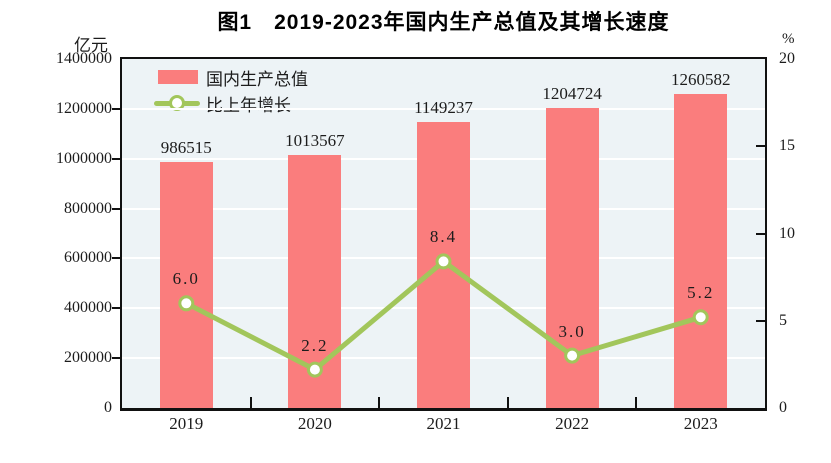 The height and width of the screenshot is (463, 831). What do you see at coordinates (315, 141) in the screenshot?
I see `gdp-value-label: 1013567` at bounding box center [315, 141].